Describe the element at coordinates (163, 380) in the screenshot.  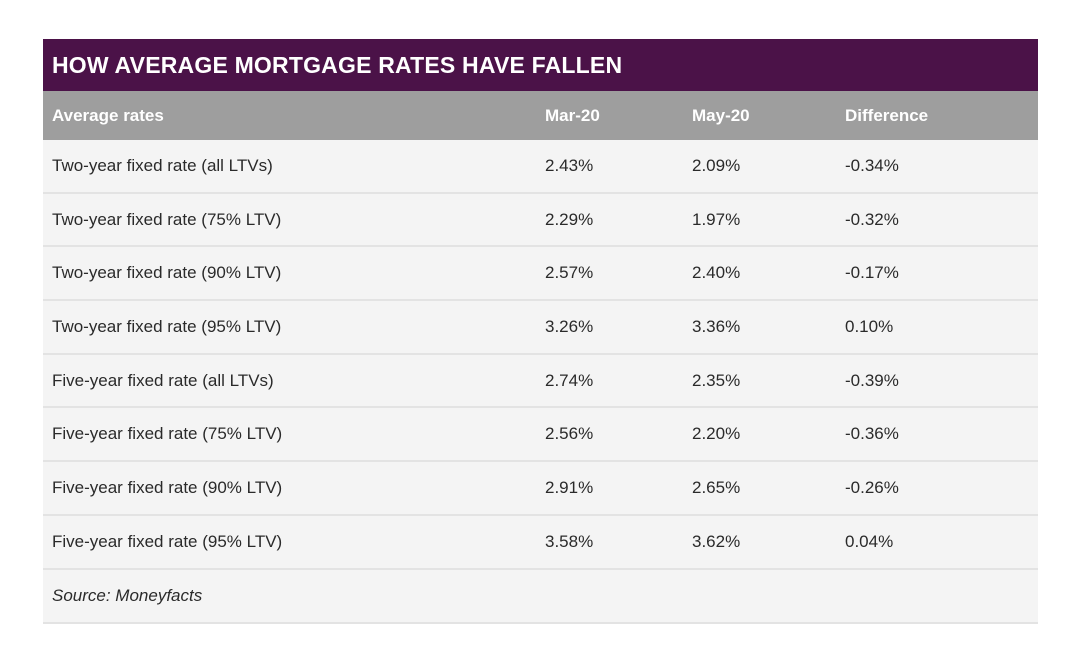
I see `row-label: Five-year fixed rate (all LTVs)` at that location.